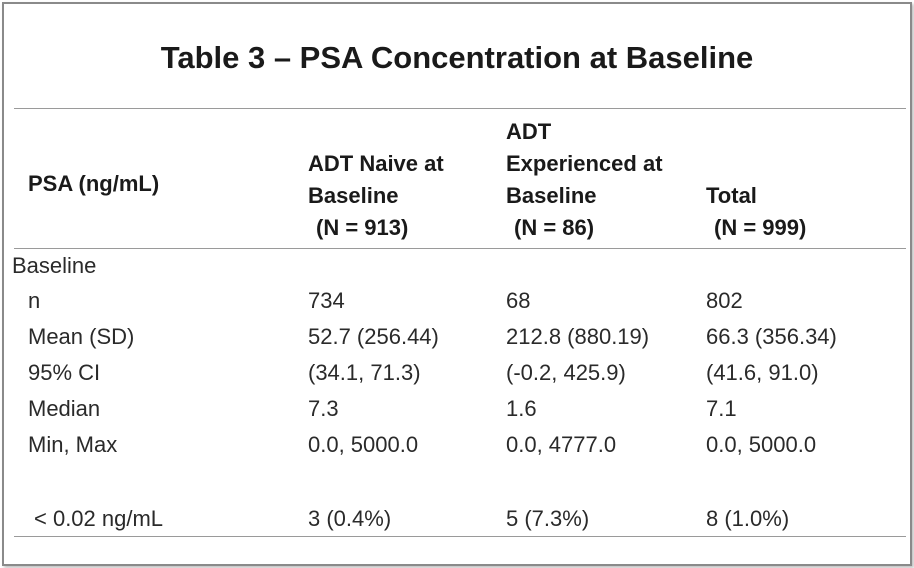 Image resolution: width=914 pixels, height=568 pixels. What do you see at coordinates (460, 536) in the screenshot?
I see `bottom-rule` at bounding box center [460, 536].